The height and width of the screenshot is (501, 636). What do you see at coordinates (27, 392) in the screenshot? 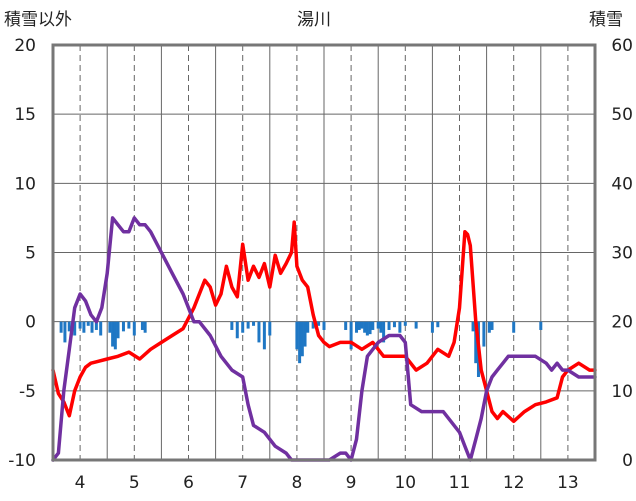
I see `y-left-tick-label: -5` at bounding box center [27, 392].